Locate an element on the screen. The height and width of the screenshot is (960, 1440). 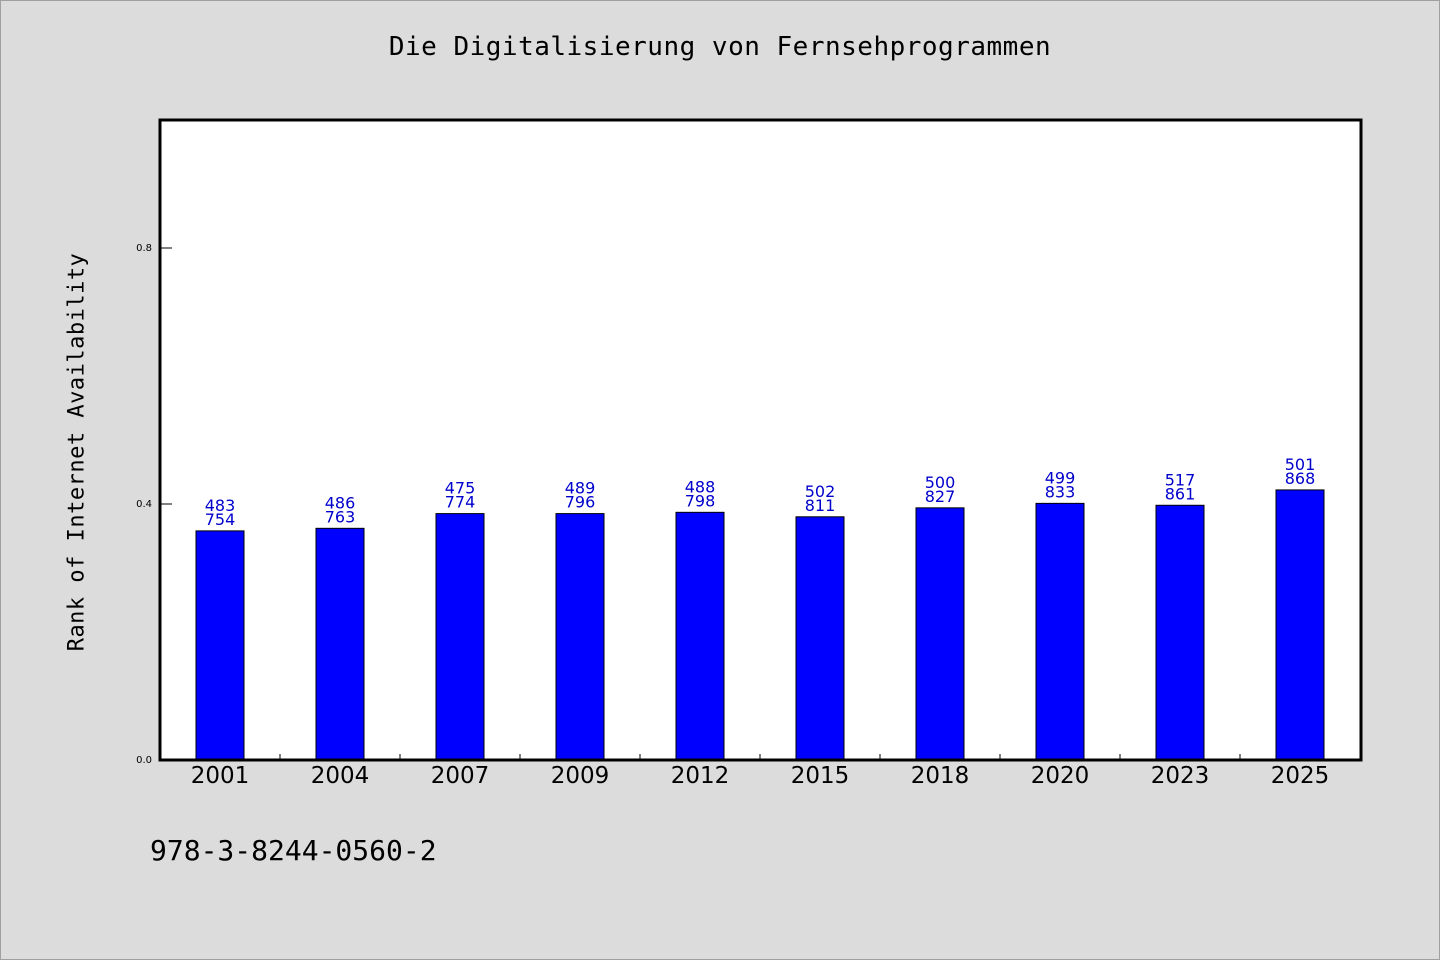
bar-data-label-bottom: 861 is located at coordinates (1180, 493).